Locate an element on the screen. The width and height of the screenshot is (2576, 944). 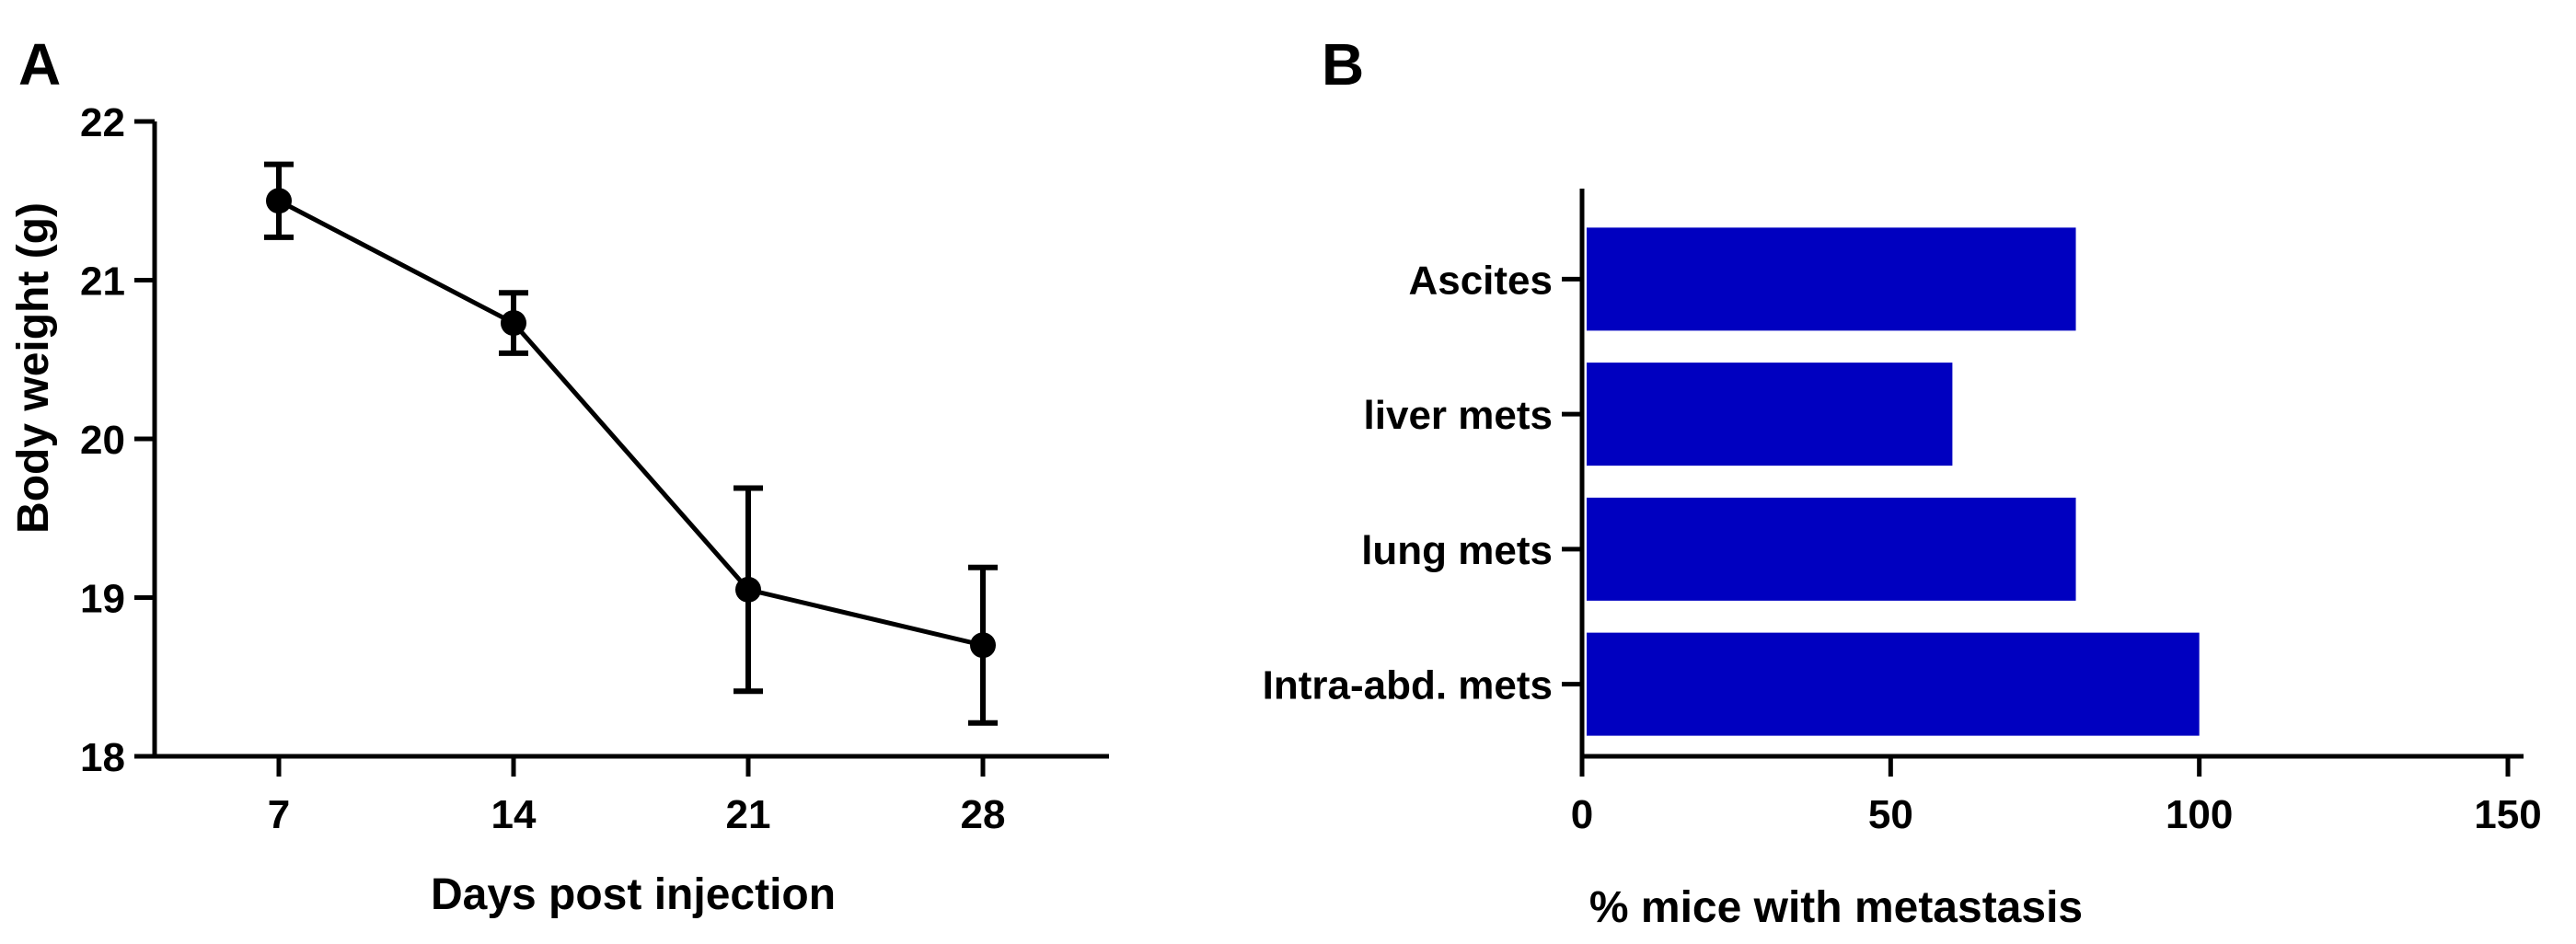
panel-a-y-ticks: 18 19 20 21 22 is located at coordinates (118, 440).